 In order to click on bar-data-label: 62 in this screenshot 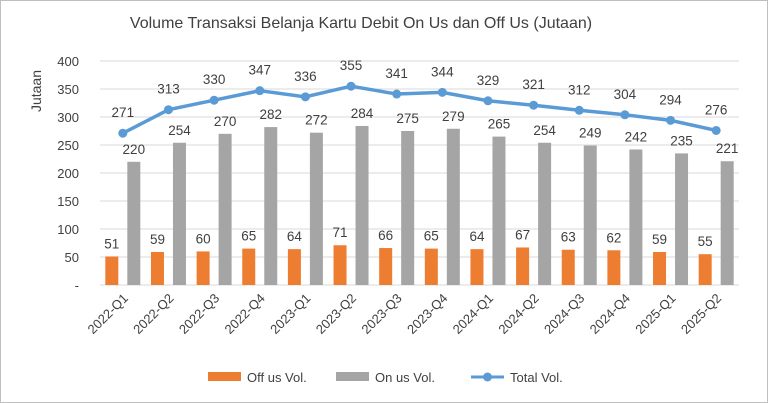, I will do `click(613, 237)`.